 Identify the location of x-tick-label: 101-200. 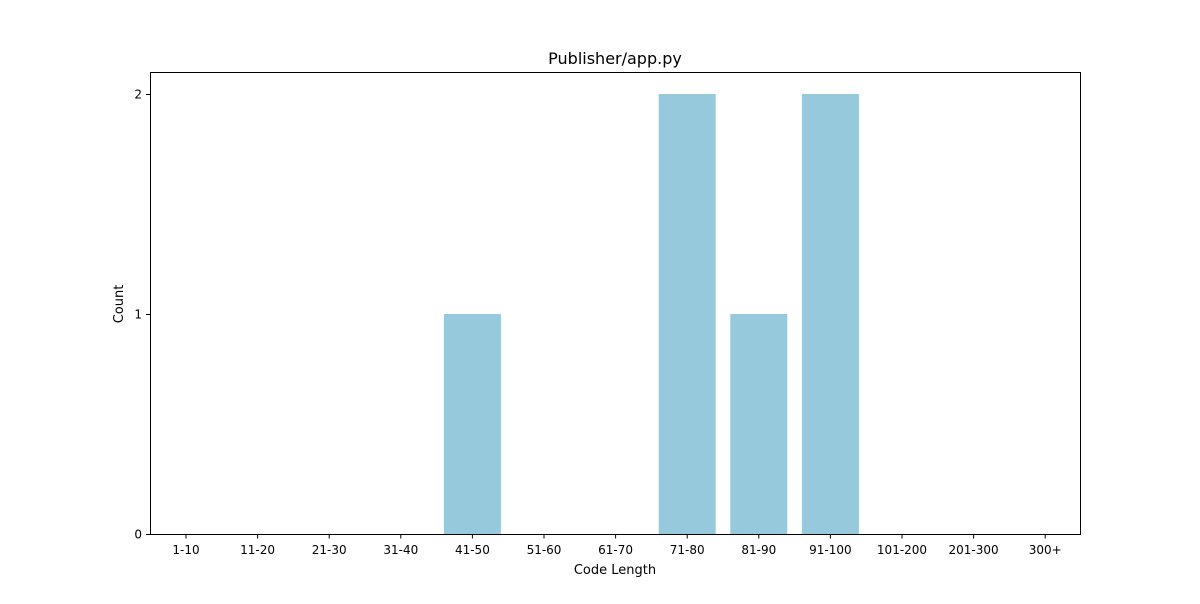
(902, 550).